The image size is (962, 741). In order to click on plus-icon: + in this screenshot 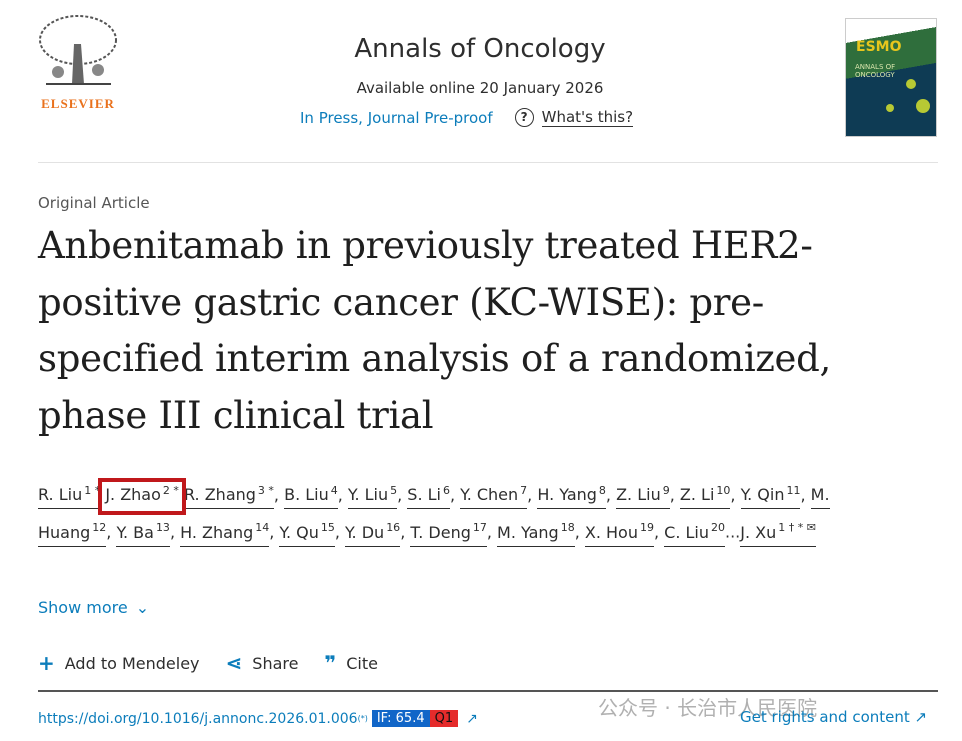, I will do `click(46, 663)`.